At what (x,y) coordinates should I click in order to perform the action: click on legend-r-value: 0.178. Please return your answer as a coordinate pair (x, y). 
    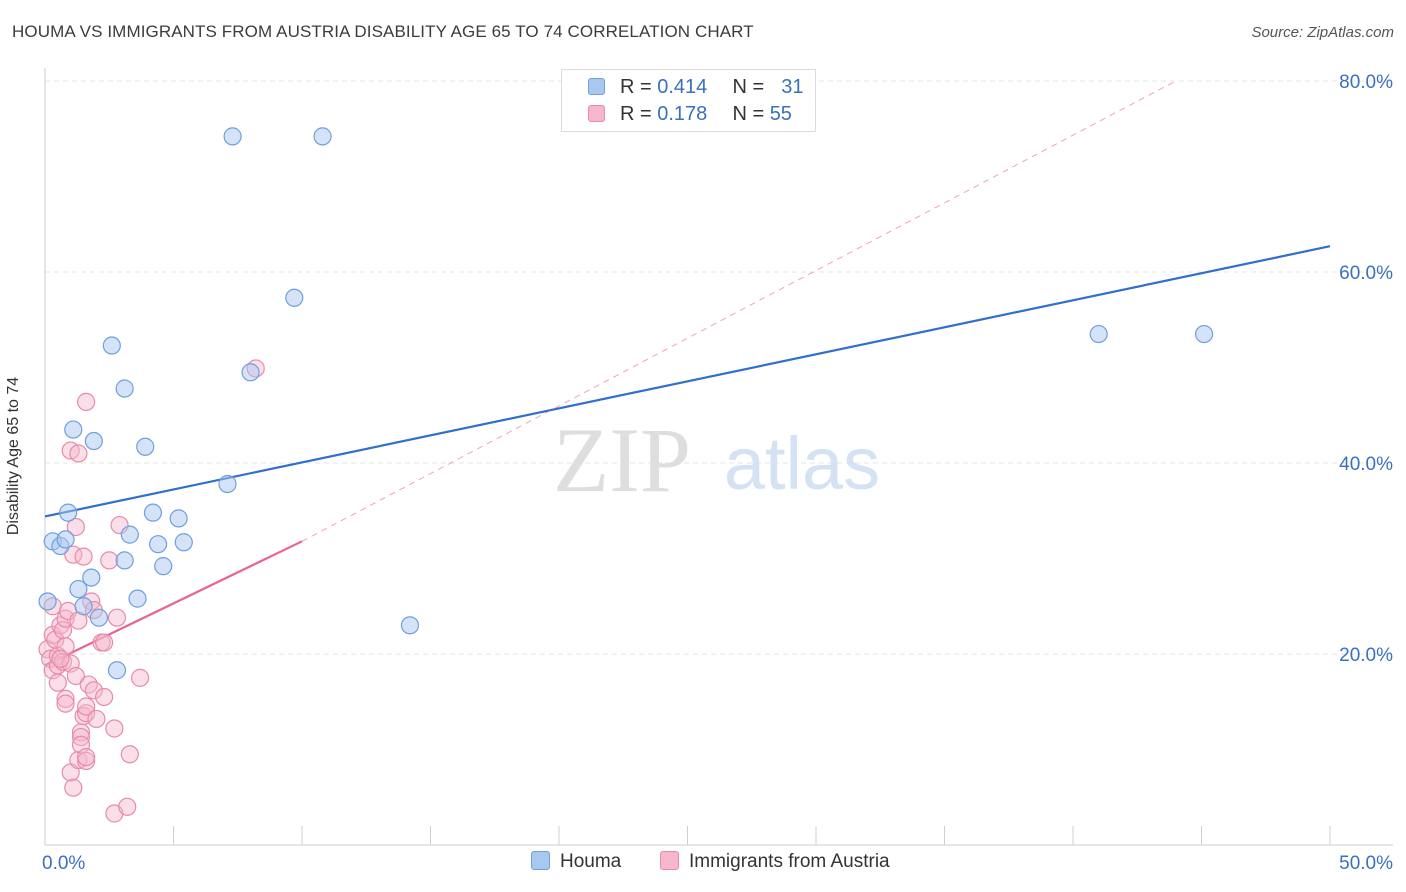
    Looking at the image, I should click on (682, 114).